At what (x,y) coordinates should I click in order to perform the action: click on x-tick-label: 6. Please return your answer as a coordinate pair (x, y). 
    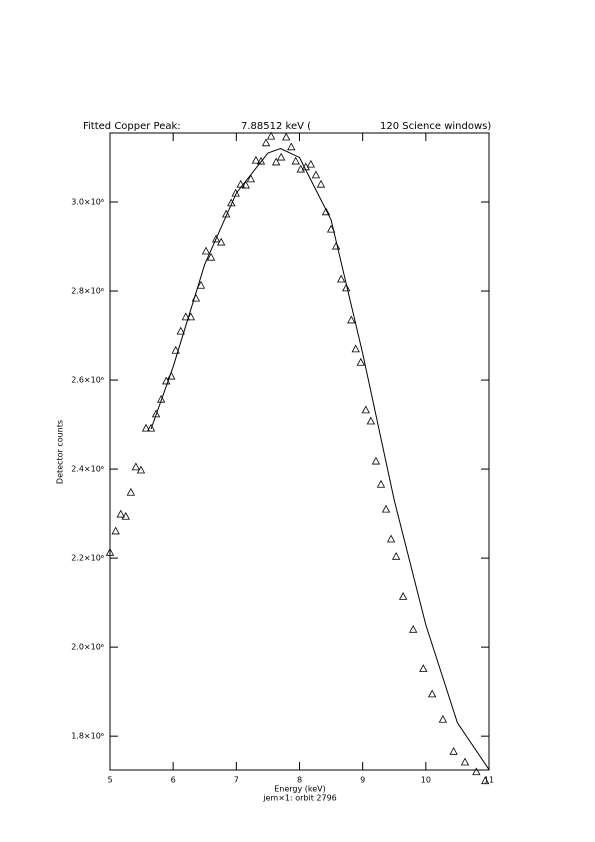
    Looking at the image, I should click on (173, 780).